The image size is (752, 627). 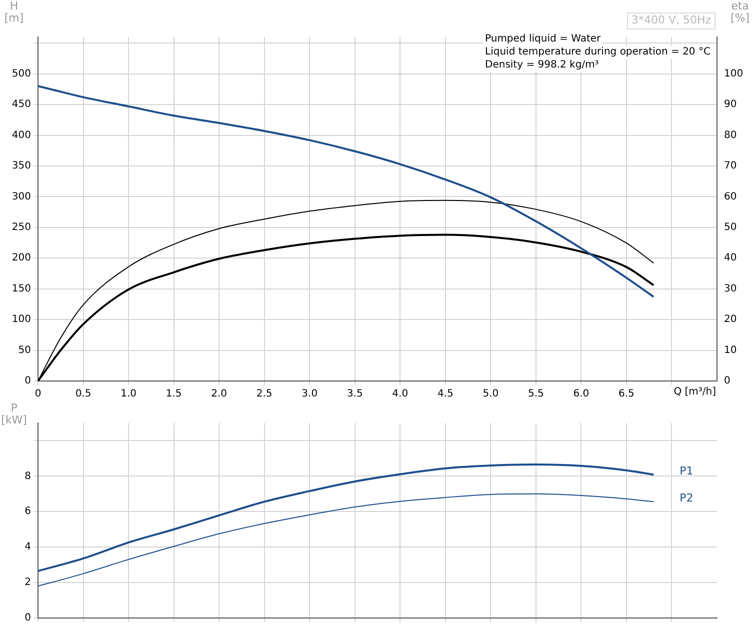 I want to click on y2-tick-label: 40, so click(x=730, y=258).